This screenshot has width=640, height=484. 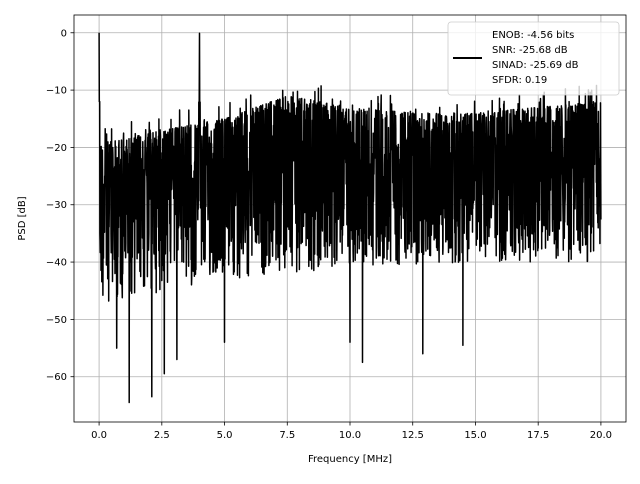 What do you see at coordinates (56, 91) in the screenshot?
I see `y-tick-label: −10` at bounding box center [56, 91].